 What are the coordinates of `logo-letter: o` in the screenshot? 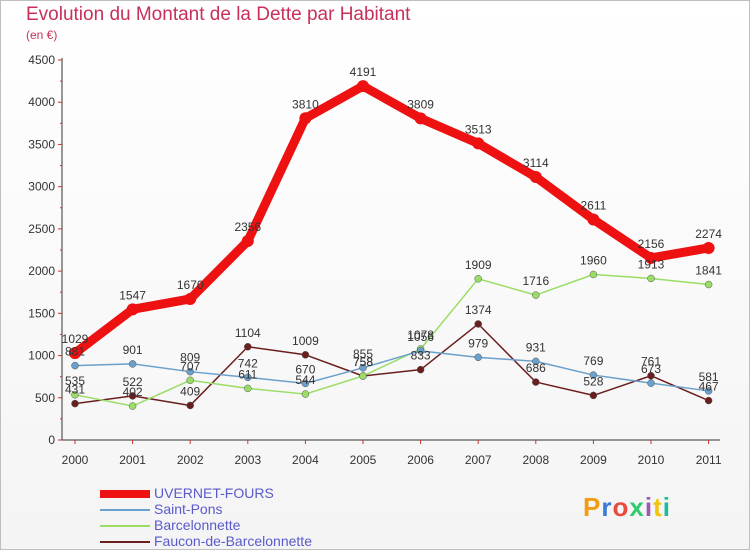 It's located at (621, 507).